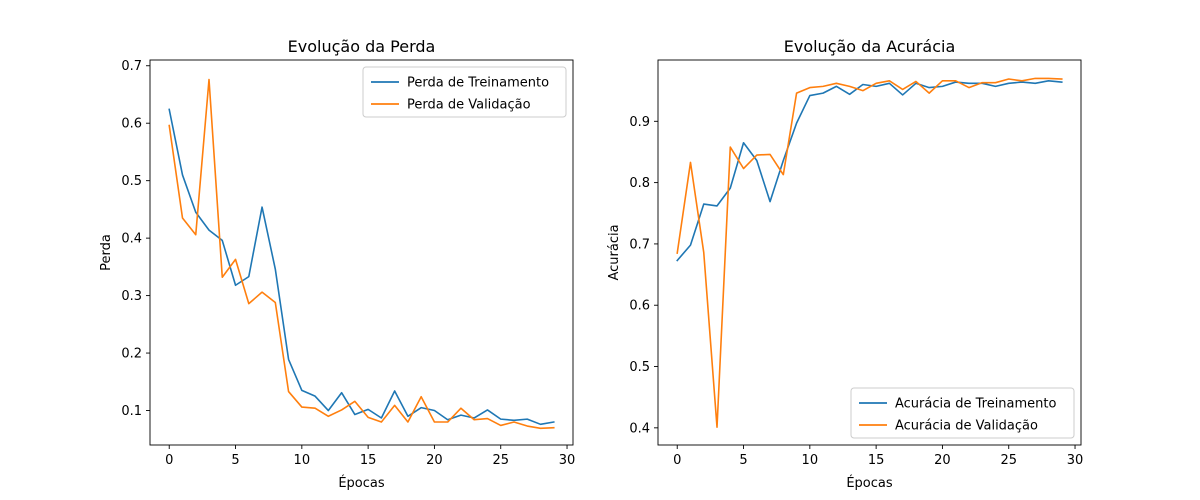  I want to click on accuracy-x-tick-label: 15, so click(876, 460).